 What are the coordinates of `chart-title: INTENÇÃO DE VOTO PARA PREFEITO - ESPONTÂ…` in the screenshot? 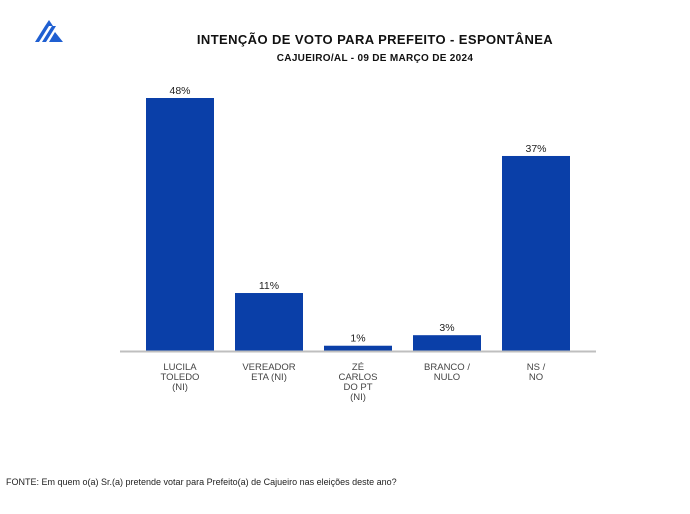 It's located at (375, 39).